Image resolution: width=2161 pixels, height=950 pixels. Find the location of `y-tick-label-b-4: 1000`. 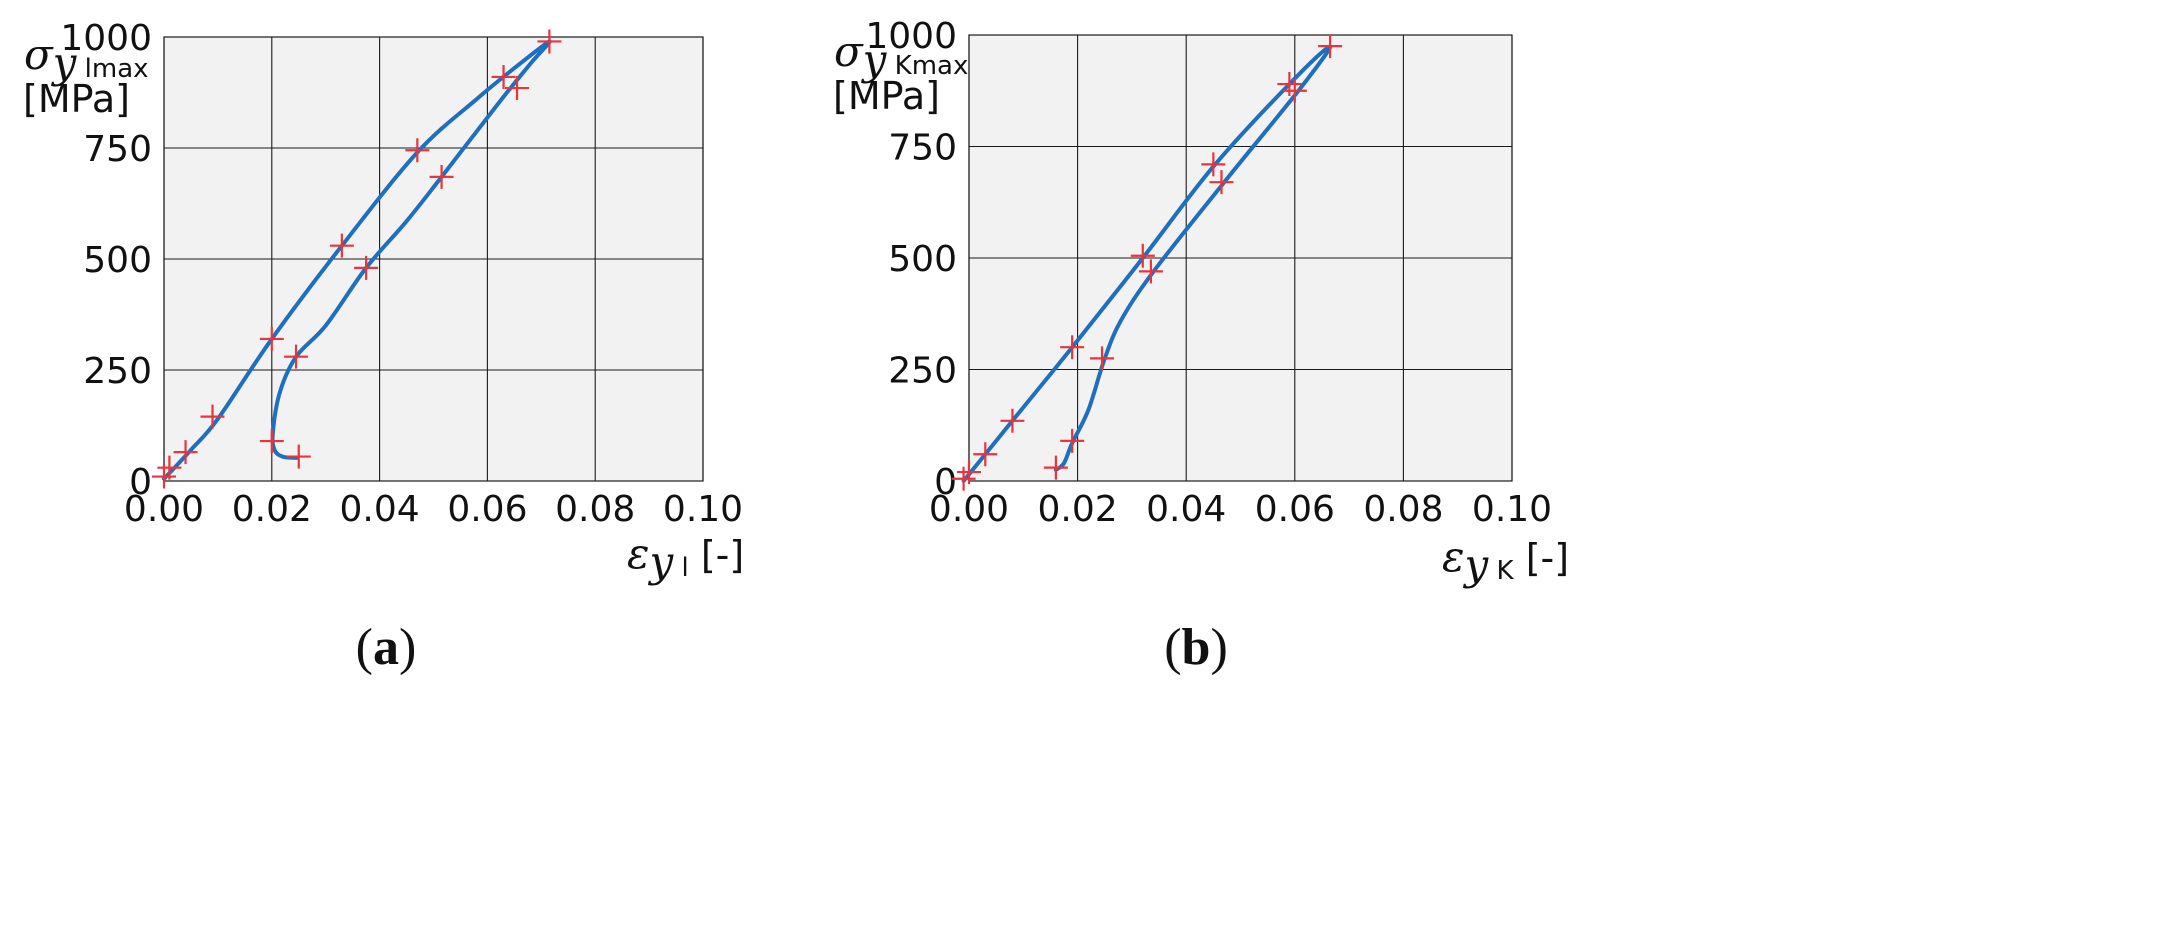

y-tick-label-b-4: 1000 is located at coordinates (911, 36).